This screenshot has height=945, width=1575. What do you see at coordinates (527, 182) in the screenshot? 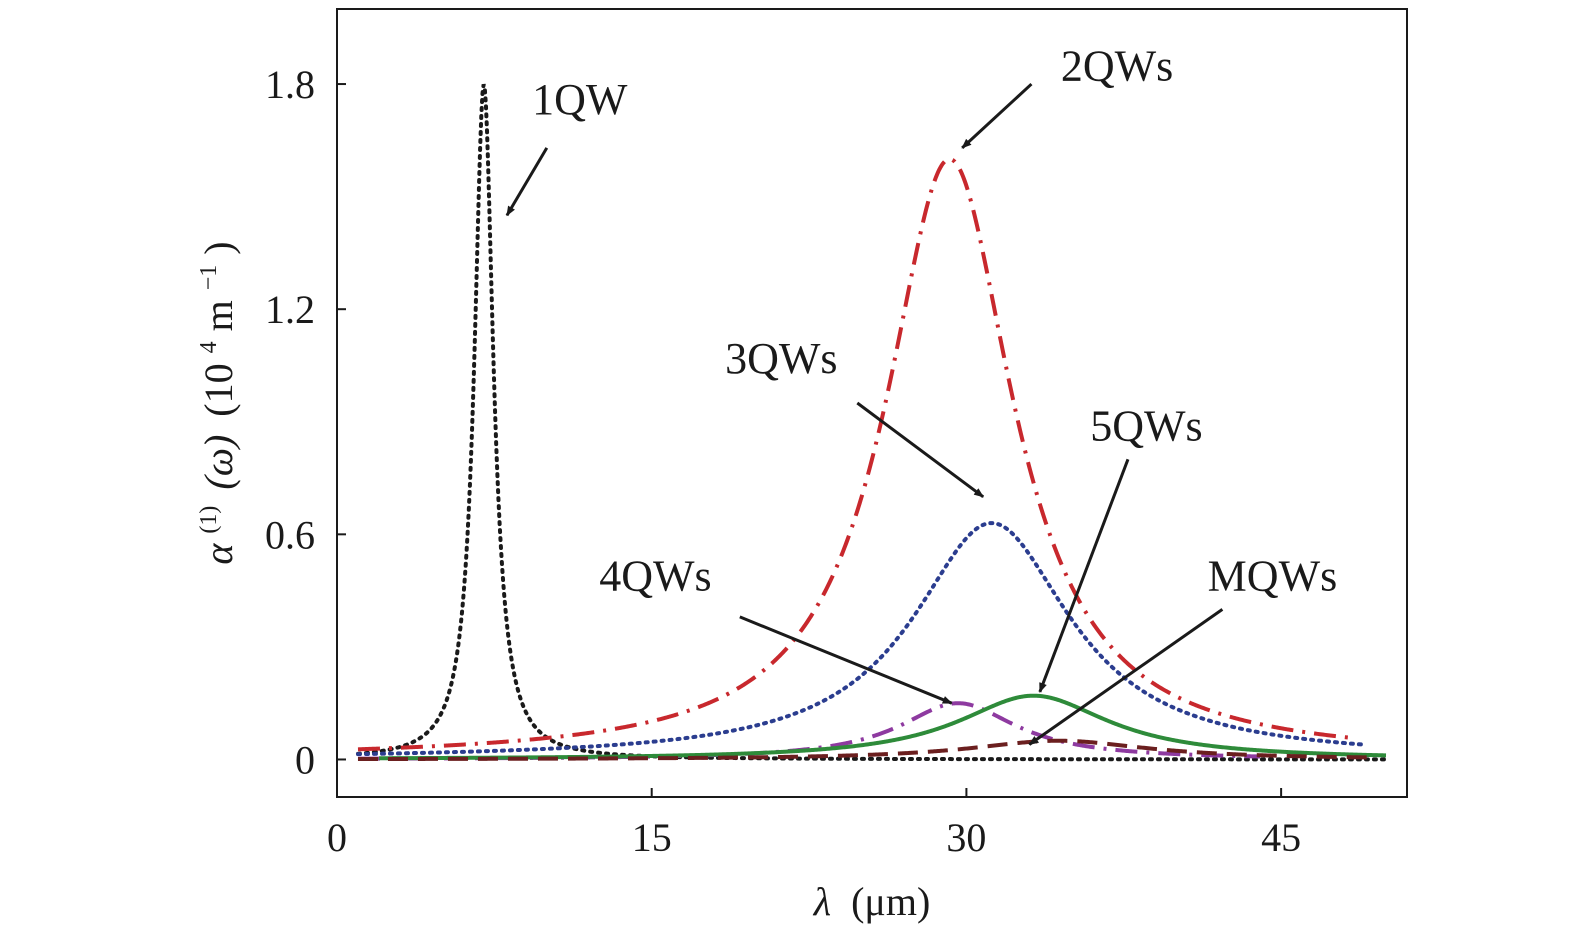
I see `annotation-arrow-1qw` at bounding box center [527, 182].